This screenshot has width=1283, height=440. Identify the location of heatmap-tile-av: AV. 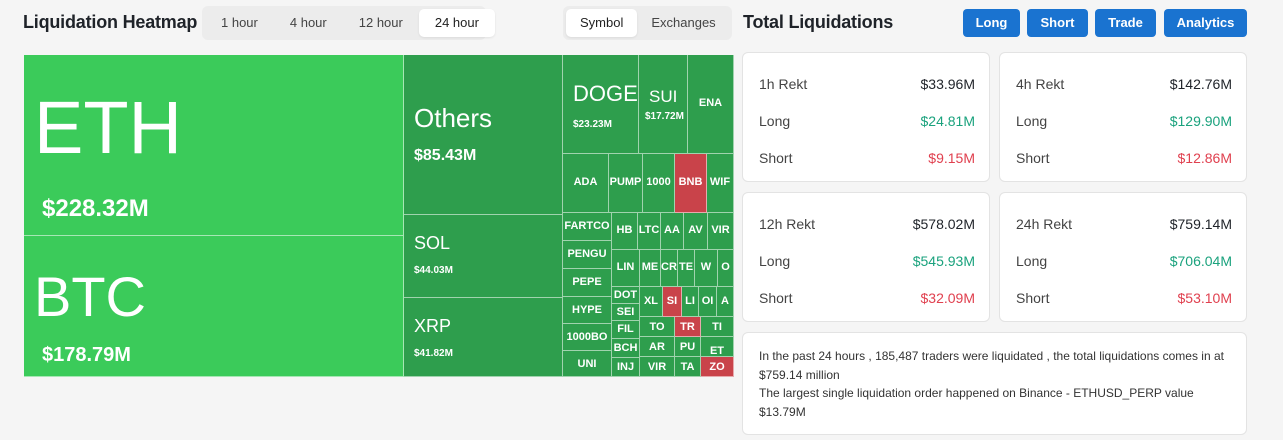
(696, 231).